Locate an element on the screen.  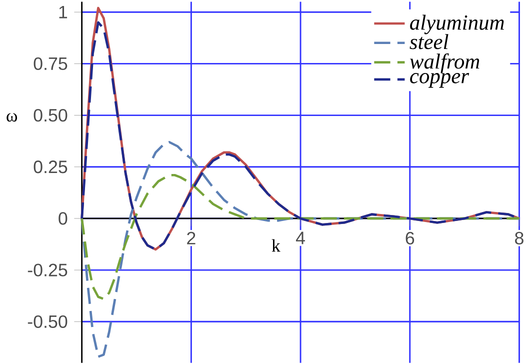
legend-label: alyuminum is located at coordinates (457, 24).